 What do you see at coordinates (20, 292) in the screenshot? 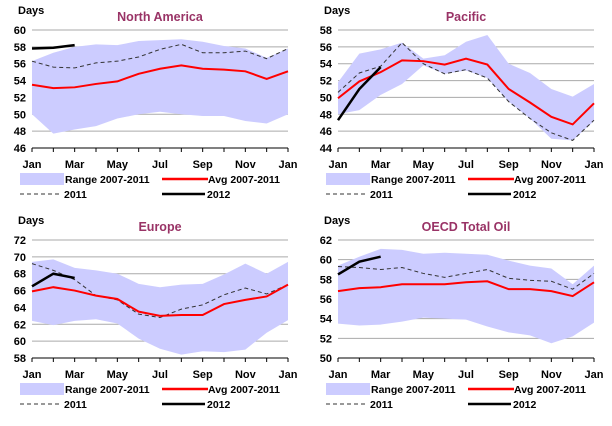
I see `y-tick-label: 66` at bounding box center [20, 292].